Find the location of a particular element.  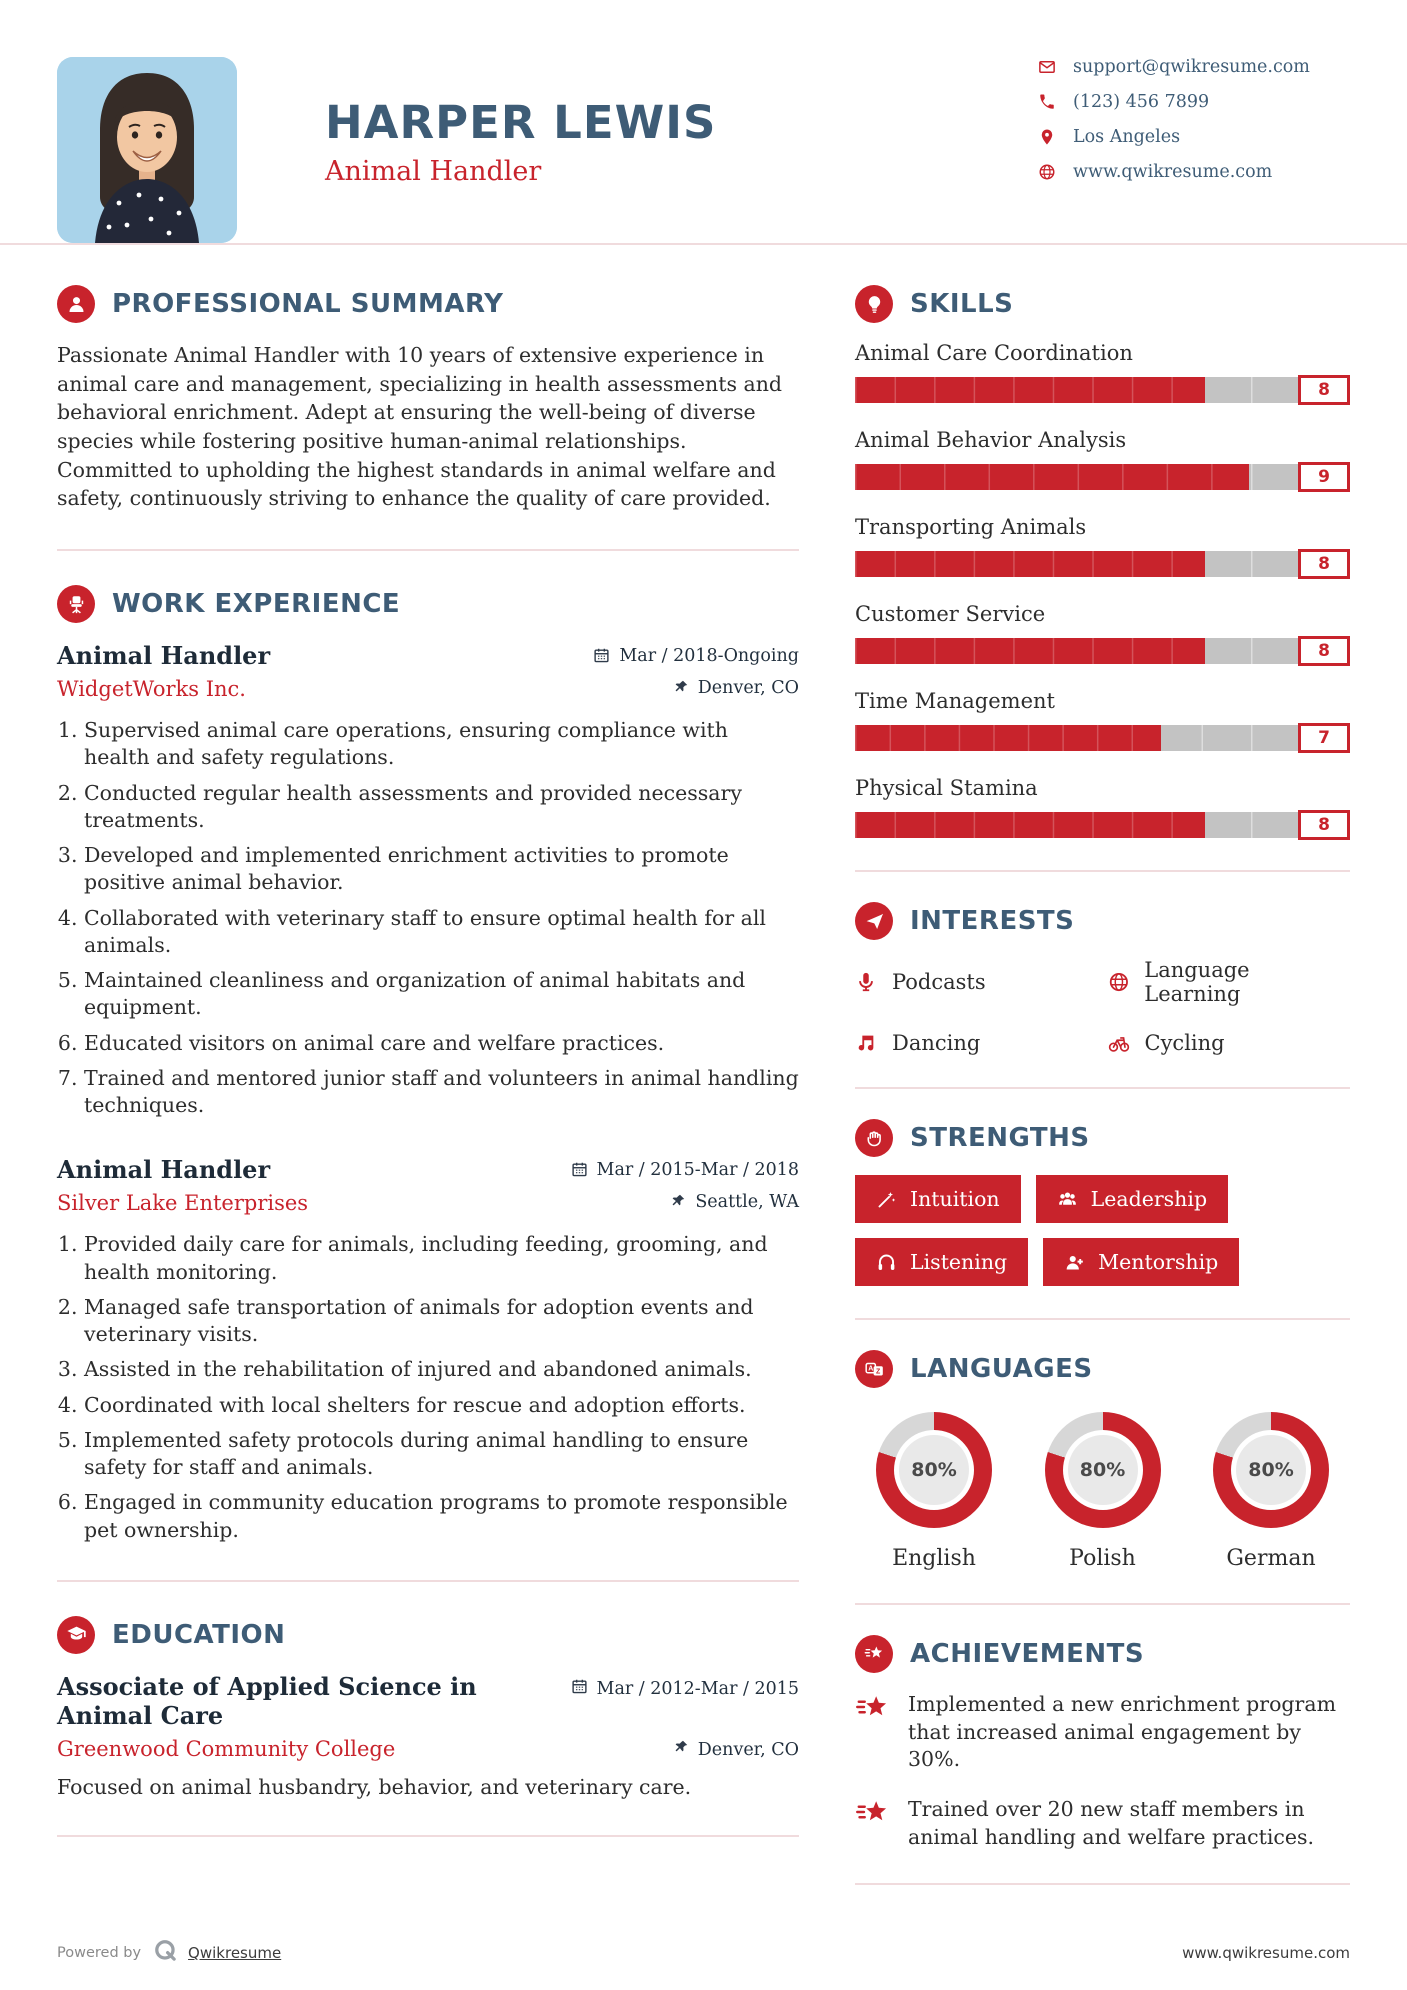

language-percent: 80% is located at coordinates (934, 1470).